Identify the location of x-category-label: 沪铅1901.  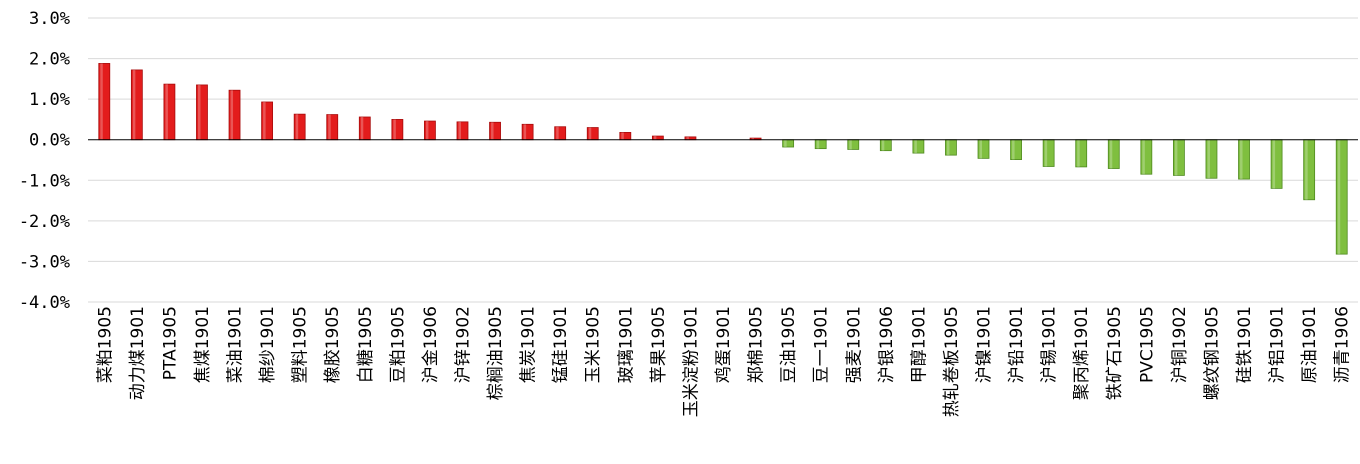
(1017, 344).